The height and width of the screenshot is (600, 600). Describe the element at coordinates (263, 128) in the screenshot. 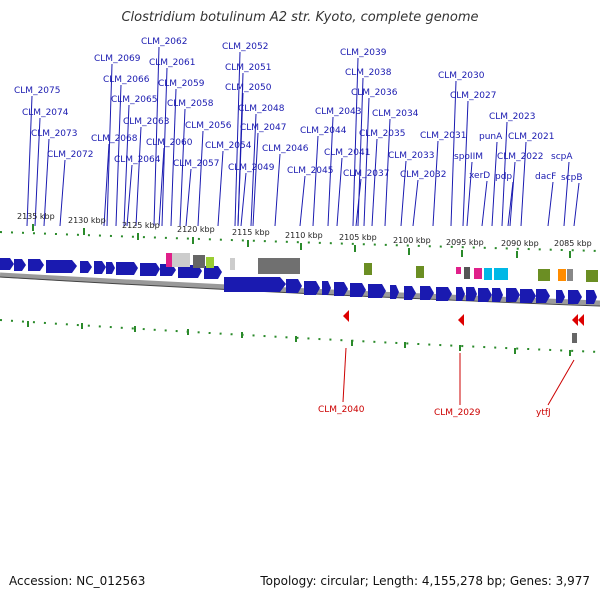

I see `gene-label: CLM_2047` at that location.